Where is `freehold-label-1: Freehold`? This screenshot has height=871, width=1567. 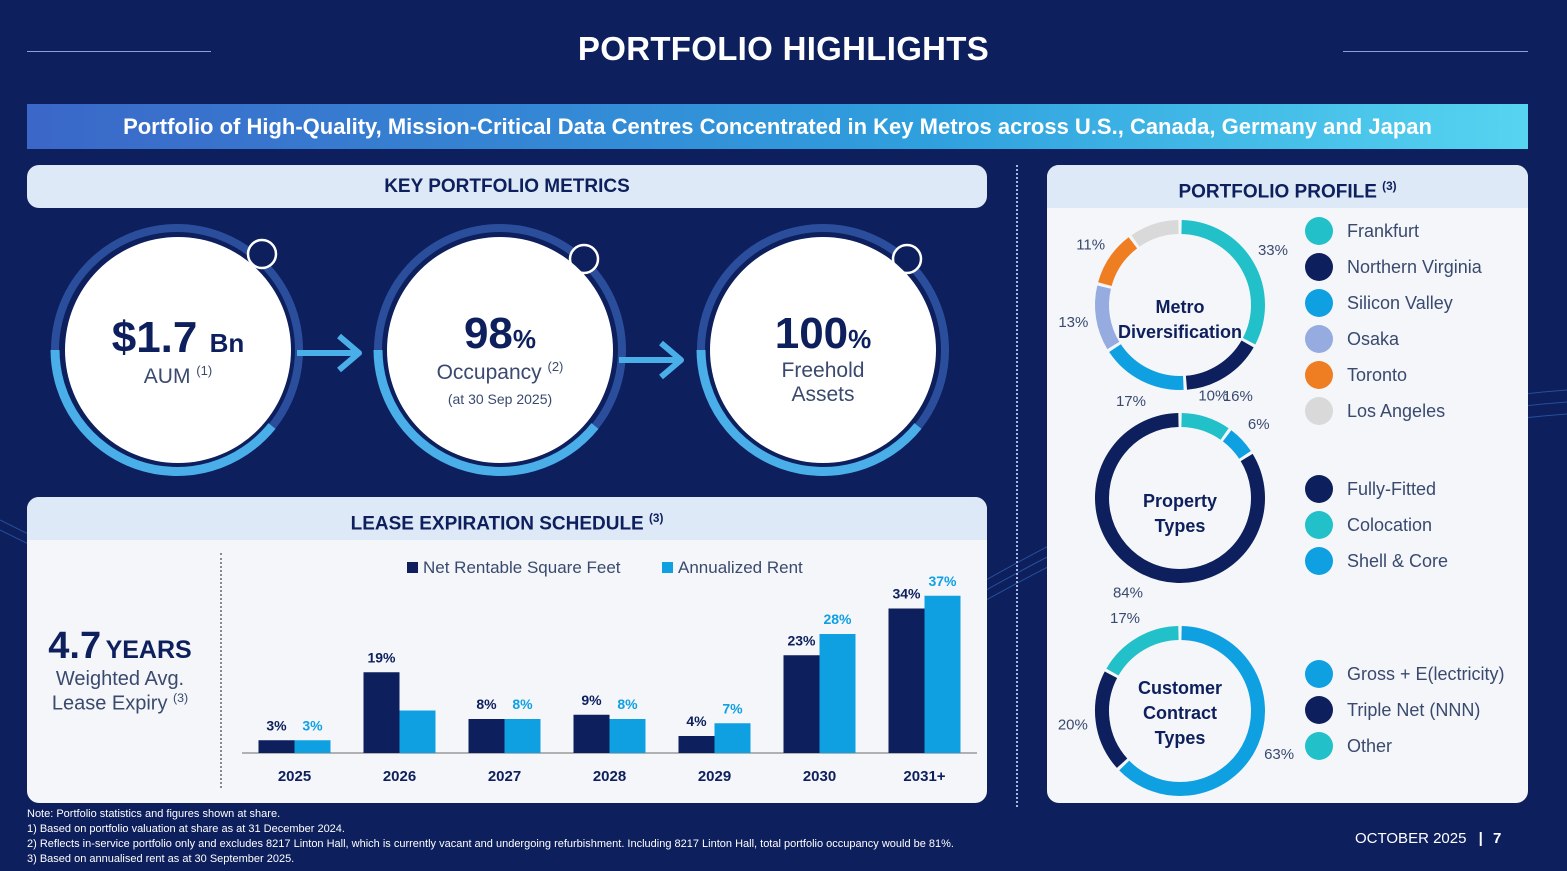
freehold-label-1: Freehold is located at coordinates (823, 370).